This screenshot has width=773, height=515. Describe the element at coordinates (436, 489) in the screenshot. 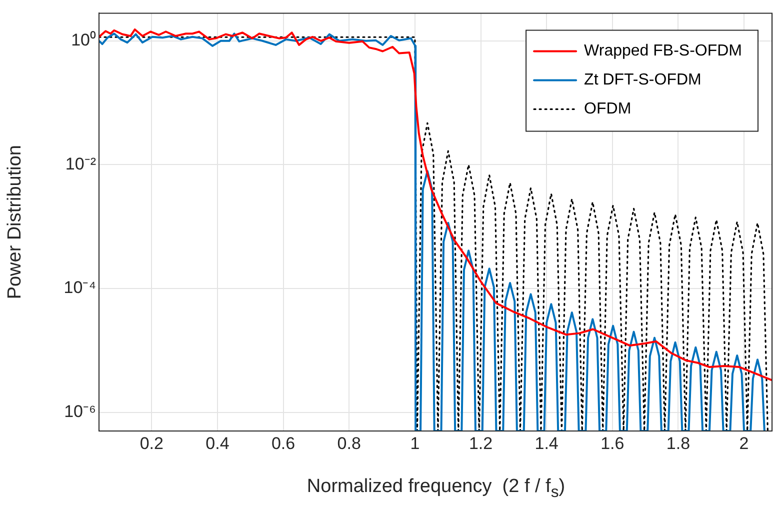

I see `x-axis-title: Normalized frequency (2 f / f$_{s}$)` at that location.